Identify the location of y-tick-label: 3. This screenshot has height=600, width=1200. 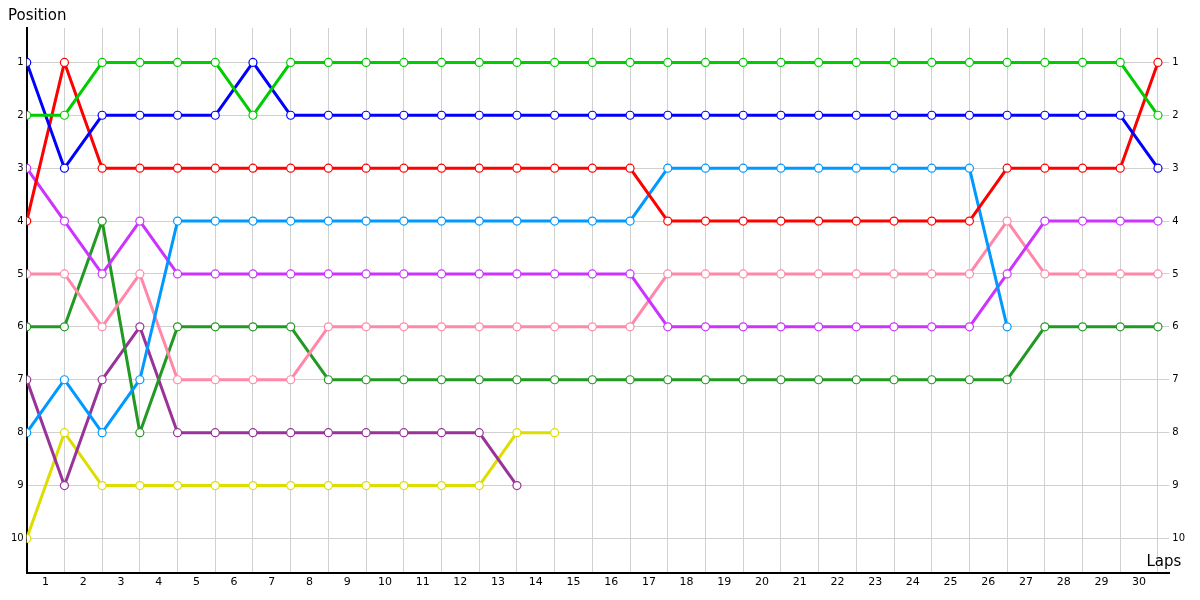
(20, 167).